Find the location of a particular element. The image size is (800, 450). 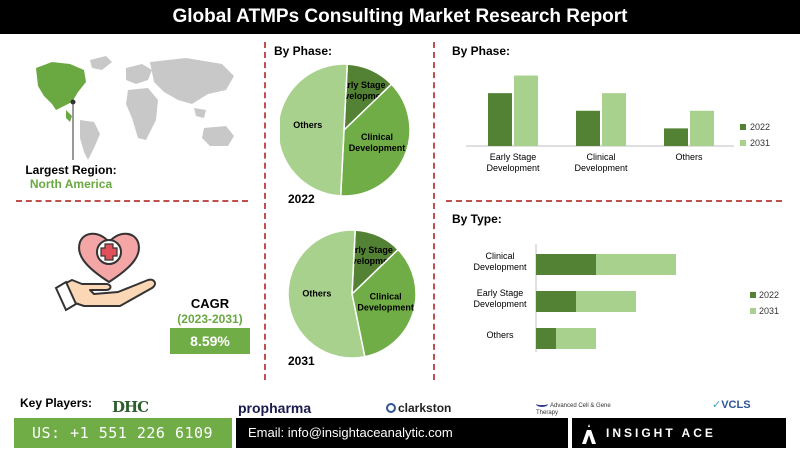

footer-email: Email: info@insightaceanalytic.com is located at coordinates (402, 433).